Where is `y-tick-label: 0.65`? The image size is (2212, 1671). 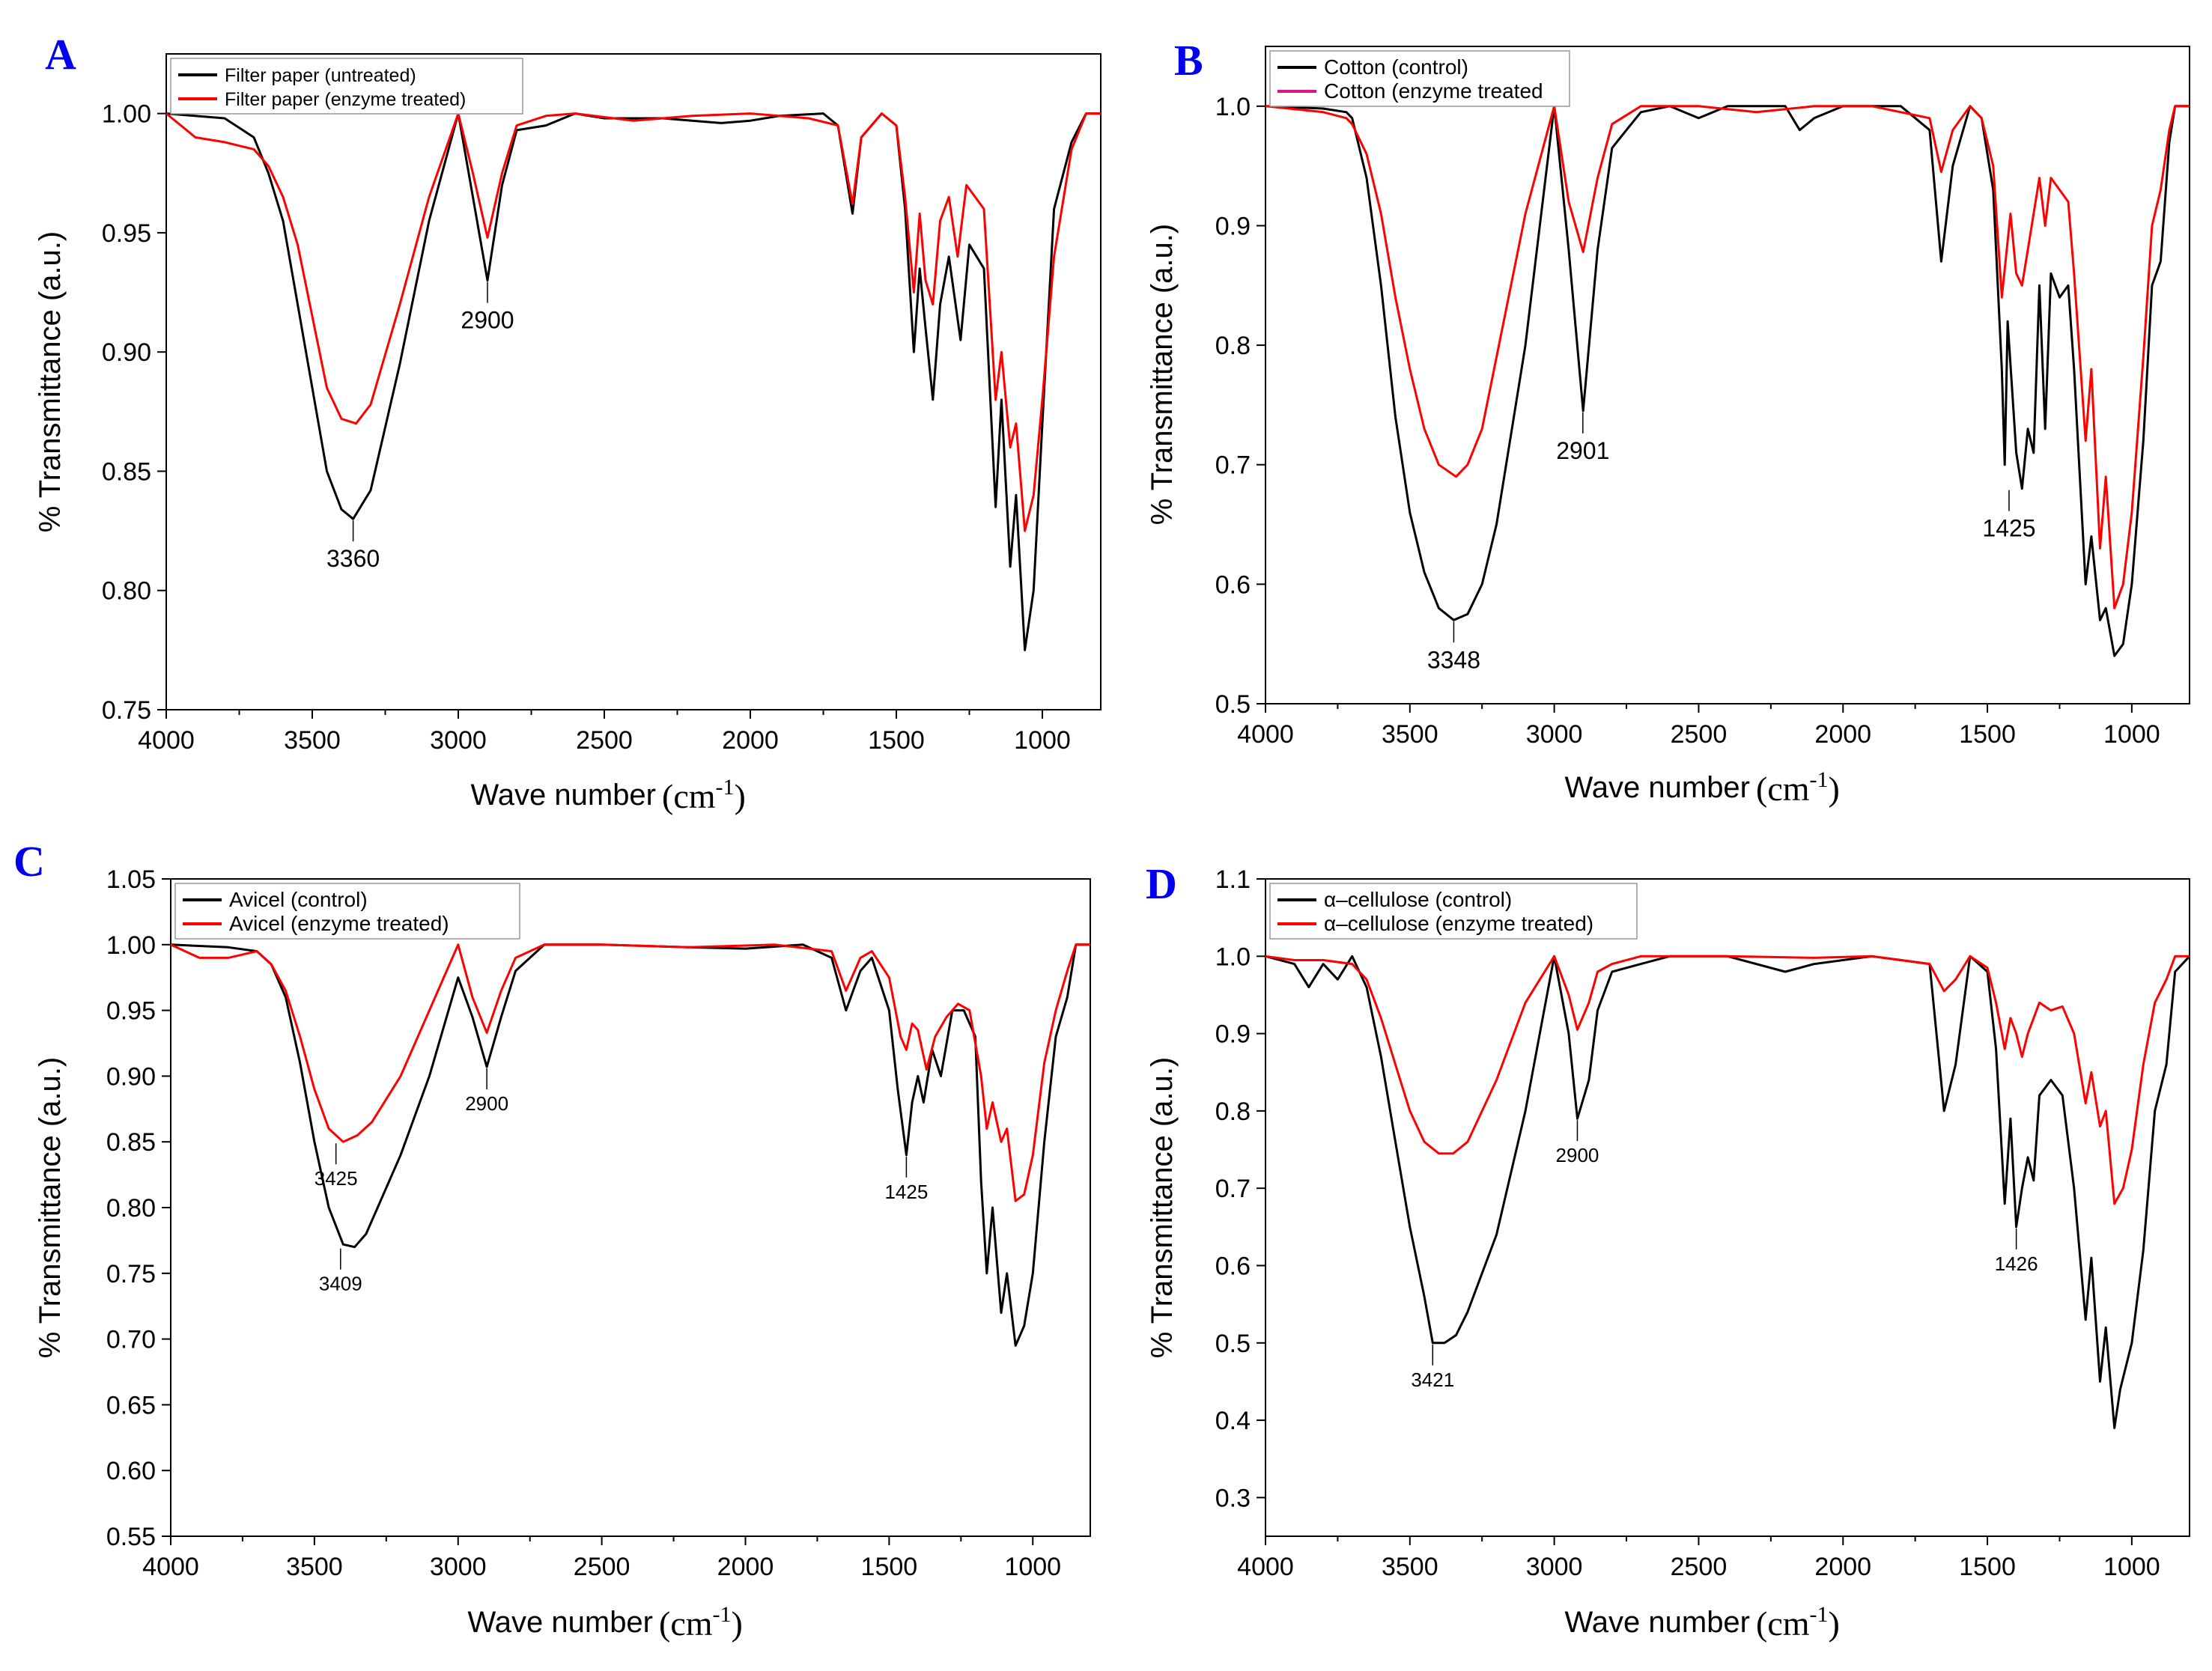 y-tick-label: 0.65 is located at coordinates (131, 1405).